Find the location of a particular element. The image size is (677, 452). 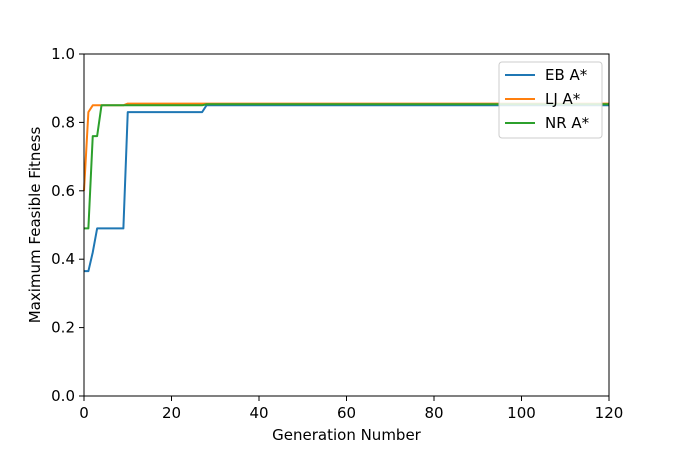

x-tick-label: 20 is located at coordinates (171, 413).